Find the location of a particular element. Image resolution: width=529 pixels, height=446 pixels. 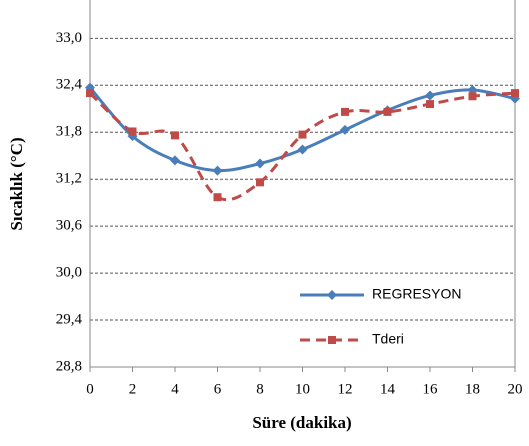

legend-label: REGRESYON is located at coordinates (416, 294).